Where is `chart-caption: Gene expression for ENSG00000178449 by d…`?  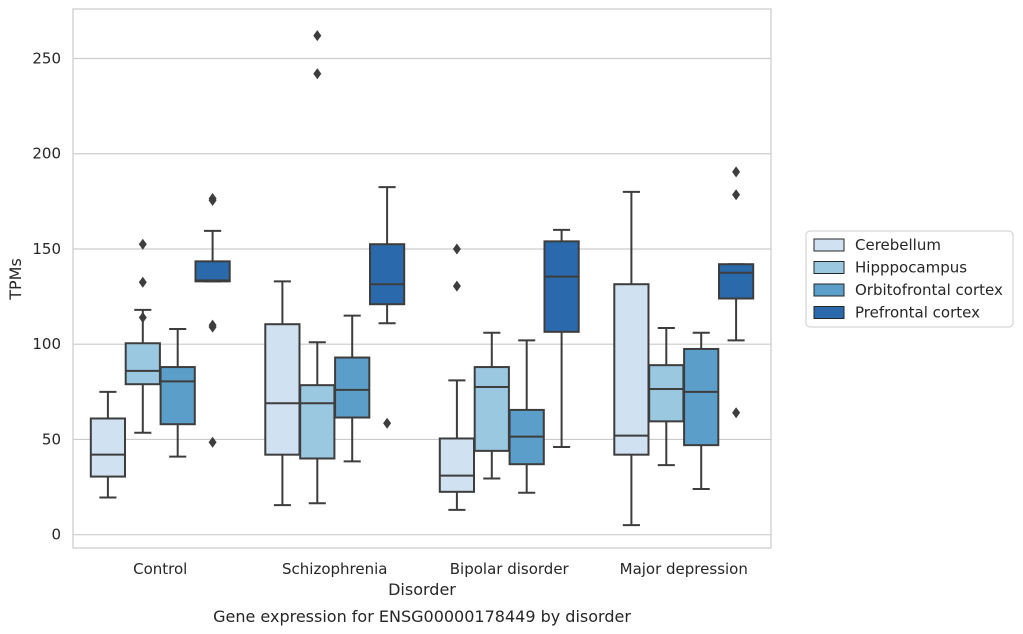
chart-caption: Gene expression for ENSG00000178449 by d… is located at coordinates (422, 616).